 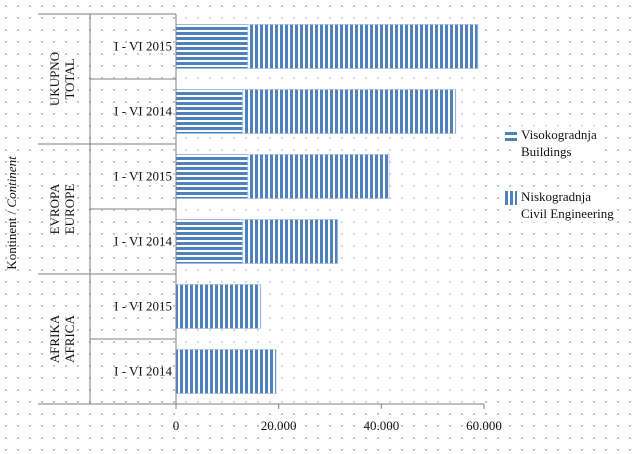 What do you see at coordinates (11, 182) in the screenshot?
I see `y-axis-title-italic: Continent` at bounding box center [11, 182].